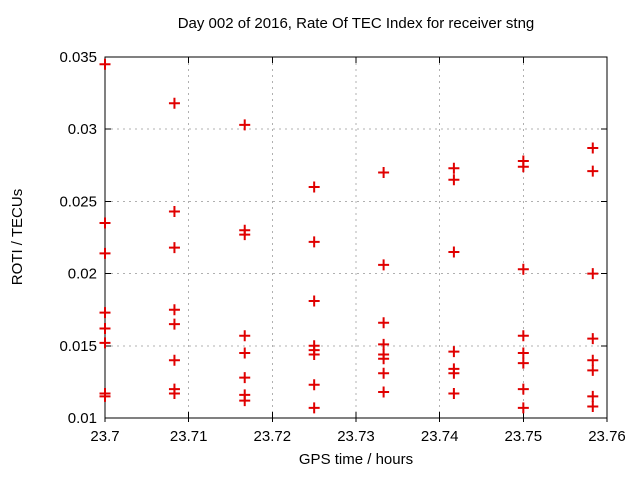  What do you see at coordinates (189, 436) in the screenshot?
I see `x-tick-label: 23.71` at bounding box center [189, 436].